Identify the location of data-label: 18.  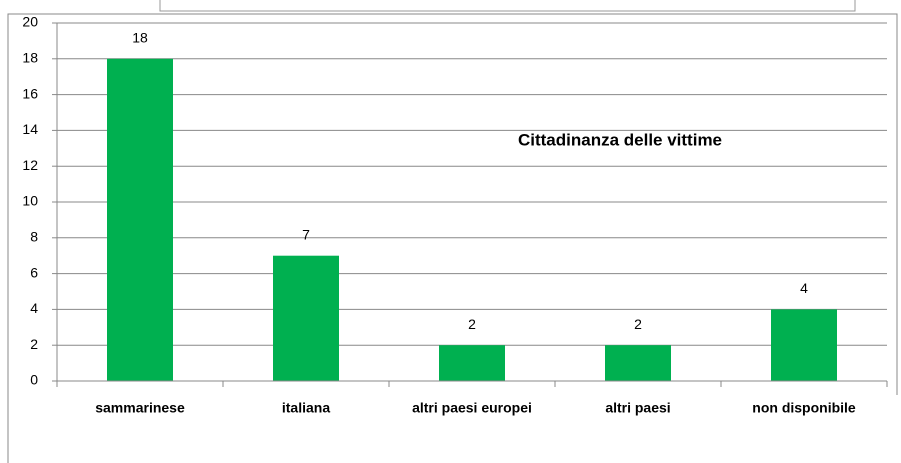
(140, 38).